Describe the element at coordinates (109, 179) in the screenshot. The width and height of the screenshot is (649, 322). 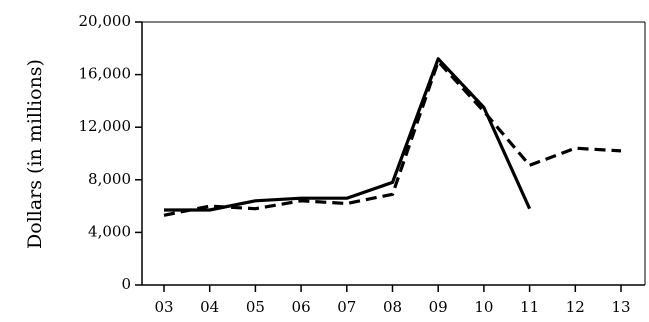
I see `y-tick-label: 8,000` at that location.